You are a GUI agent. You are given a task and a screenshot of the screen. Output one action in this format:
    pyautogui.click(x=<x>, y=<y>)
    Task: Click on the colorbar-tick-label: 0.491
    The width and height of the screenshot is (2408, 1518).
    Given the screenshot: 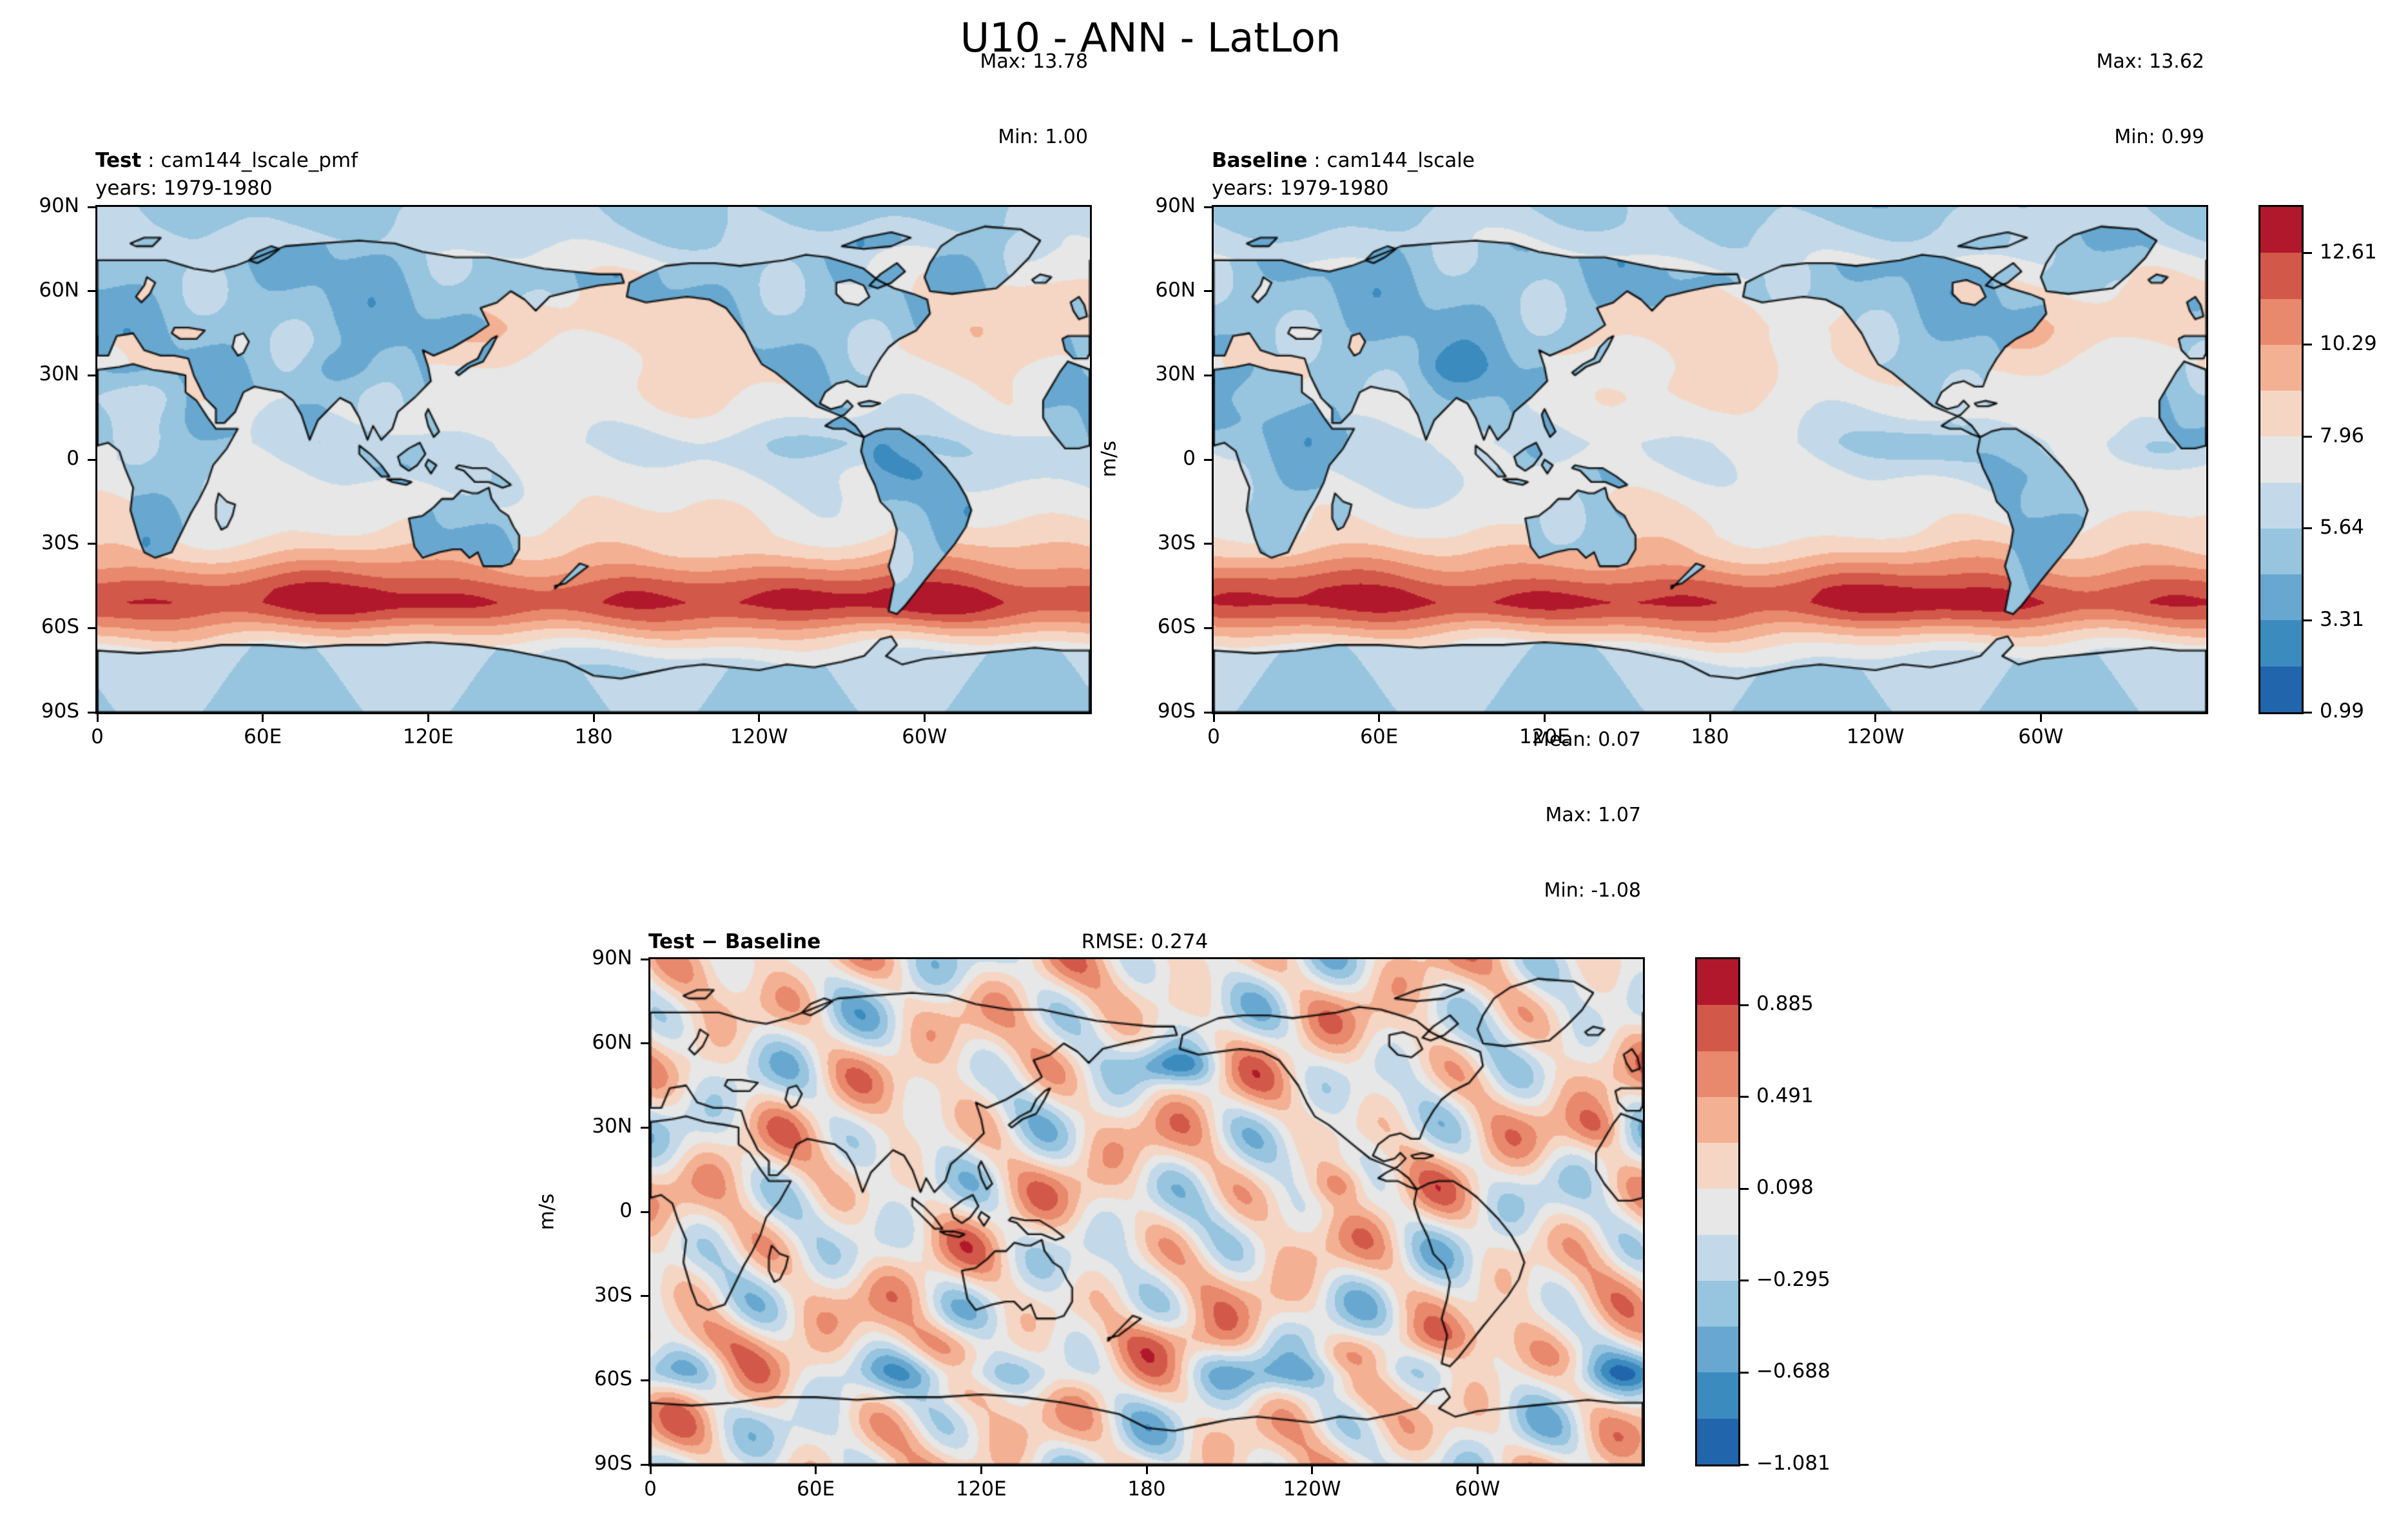 What is the action you would take?
    pyautogui.click(x=1785, y=1095)
    